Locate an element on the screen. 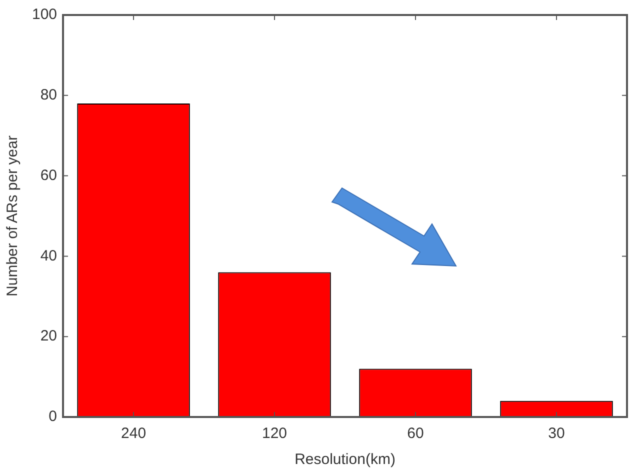  y-tick-label: 20 is located at coordinates (49, 336).